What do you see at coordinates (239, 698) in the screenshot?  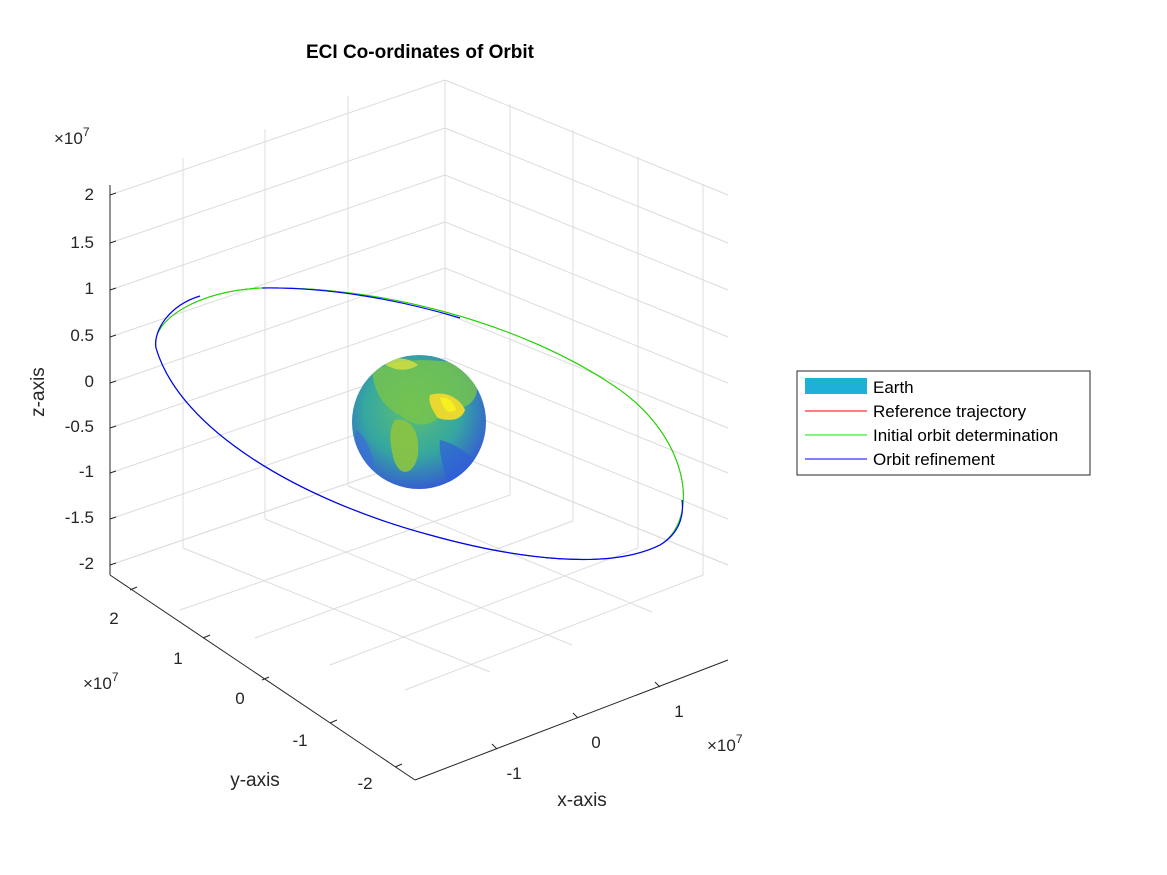 I see `y-tick-label: 0` at bounding box center [239, 698].